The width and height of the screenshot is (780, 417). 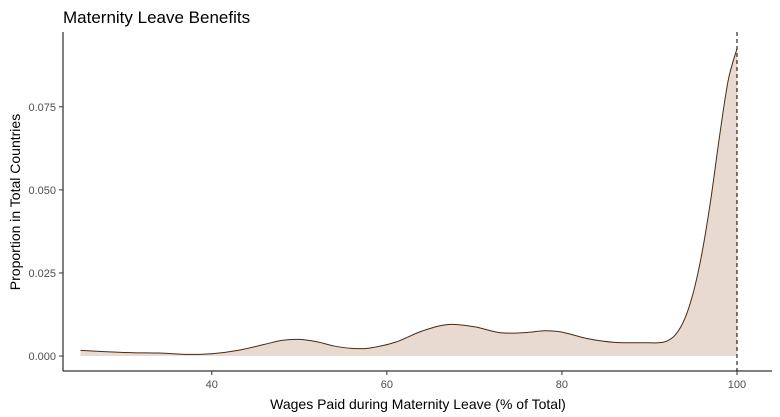 What do you see at coordinates (42, 357) in the screenshot?
I see `y-tick-label: 0.000` at bounding box center [42, 357].